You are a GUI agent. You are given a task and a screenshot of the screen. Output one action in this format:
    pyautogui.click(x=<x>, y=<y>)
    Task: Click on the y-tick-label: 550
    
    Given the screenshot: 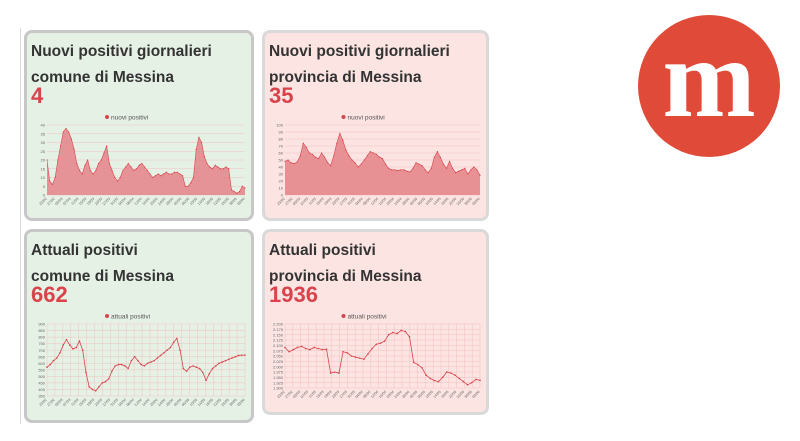 What is the action you would take?
    pyautogui.click(x=41, y=369)
    